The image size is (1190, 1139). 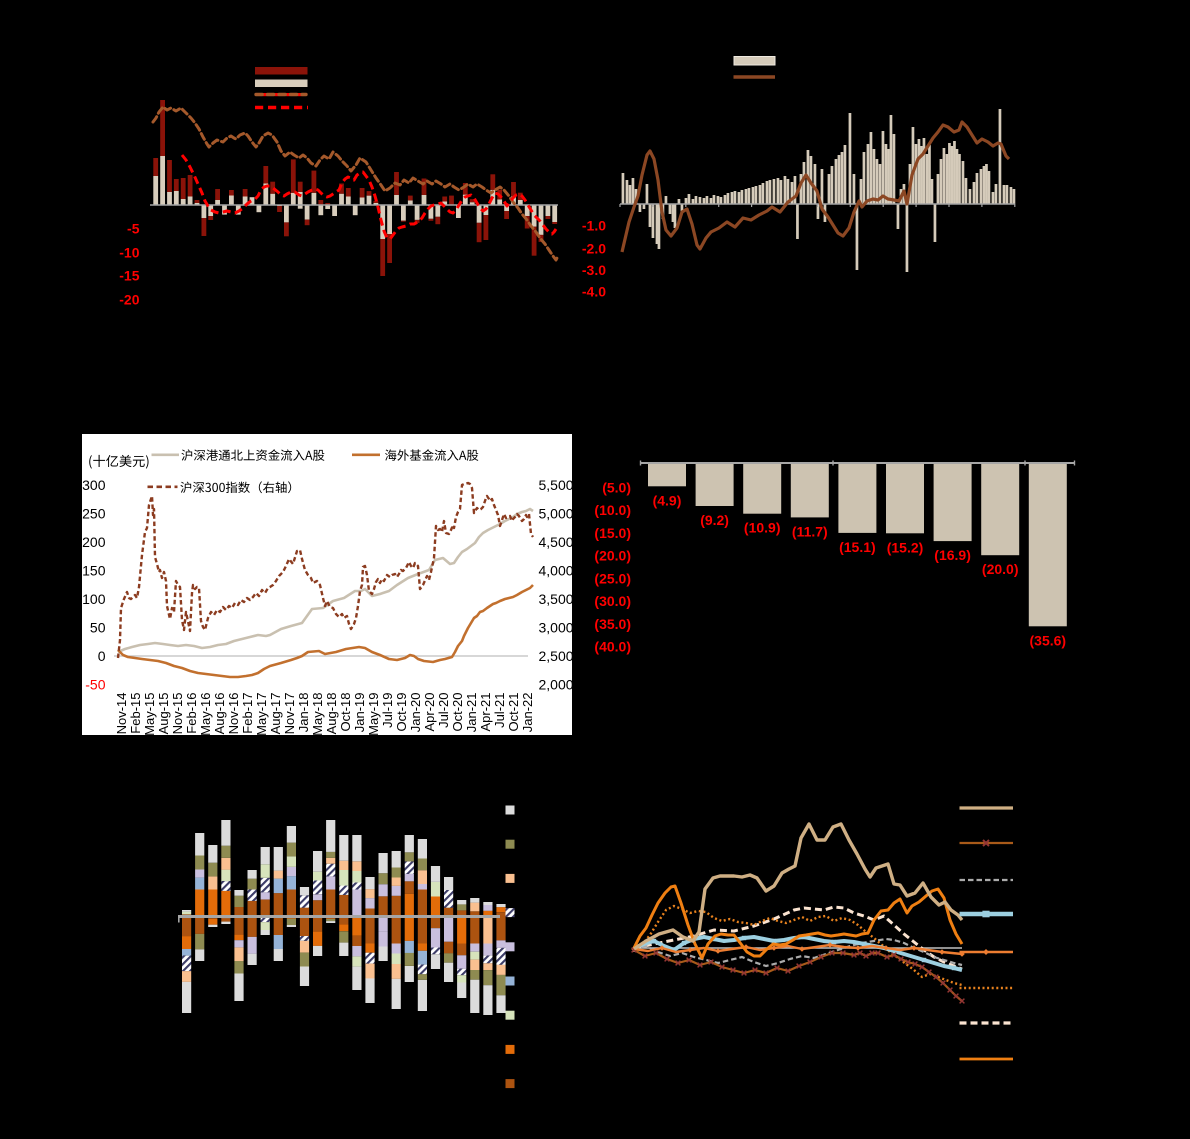 What do you see at coordinates (810, 531) in the screenshot?
I see `svg-text: (11.7)` at bounding box center [810, 531].